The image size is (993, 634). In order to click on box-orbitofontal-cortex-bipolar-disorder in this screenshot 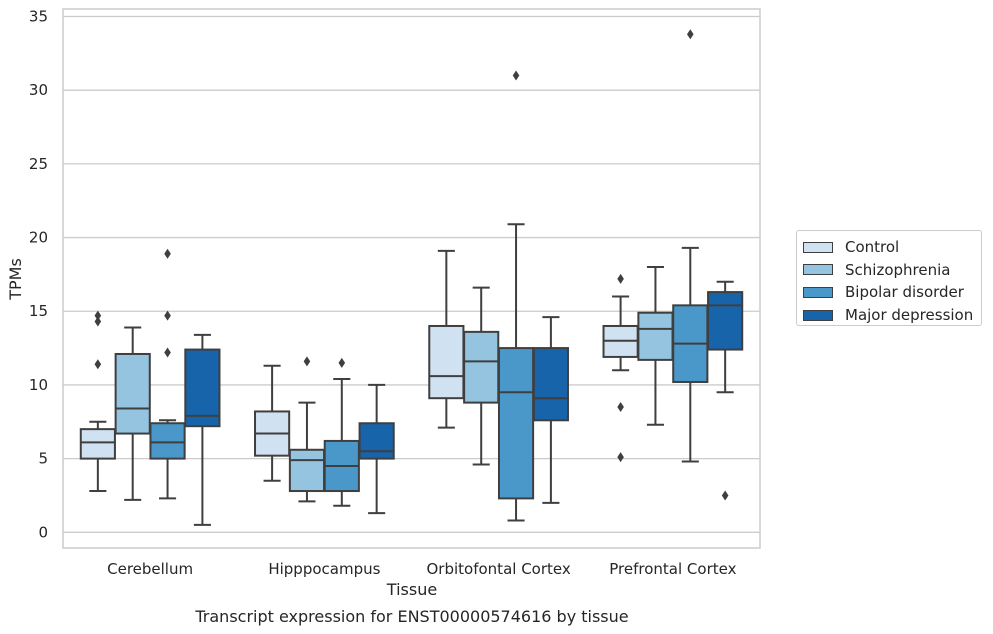, I will do `click(516, 423)`.